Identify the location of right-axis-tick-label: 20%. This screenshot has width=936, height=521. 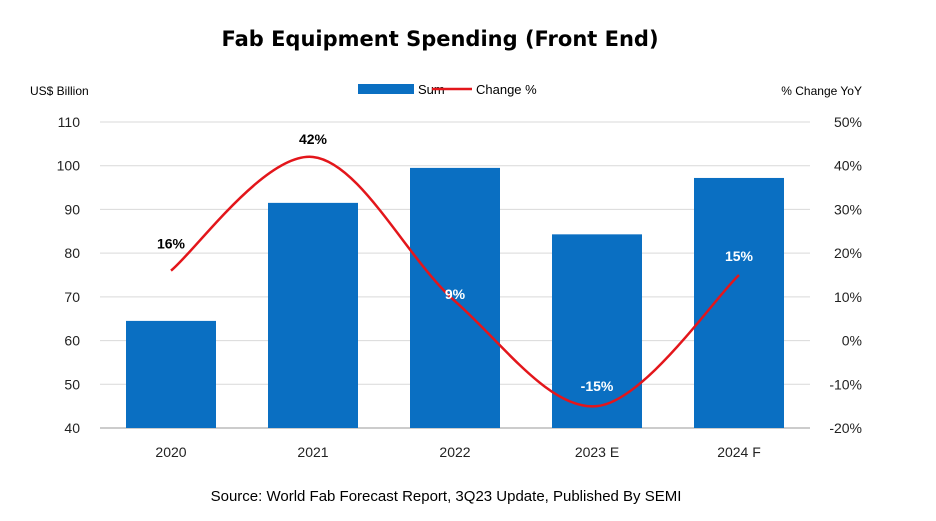
(848, 253).